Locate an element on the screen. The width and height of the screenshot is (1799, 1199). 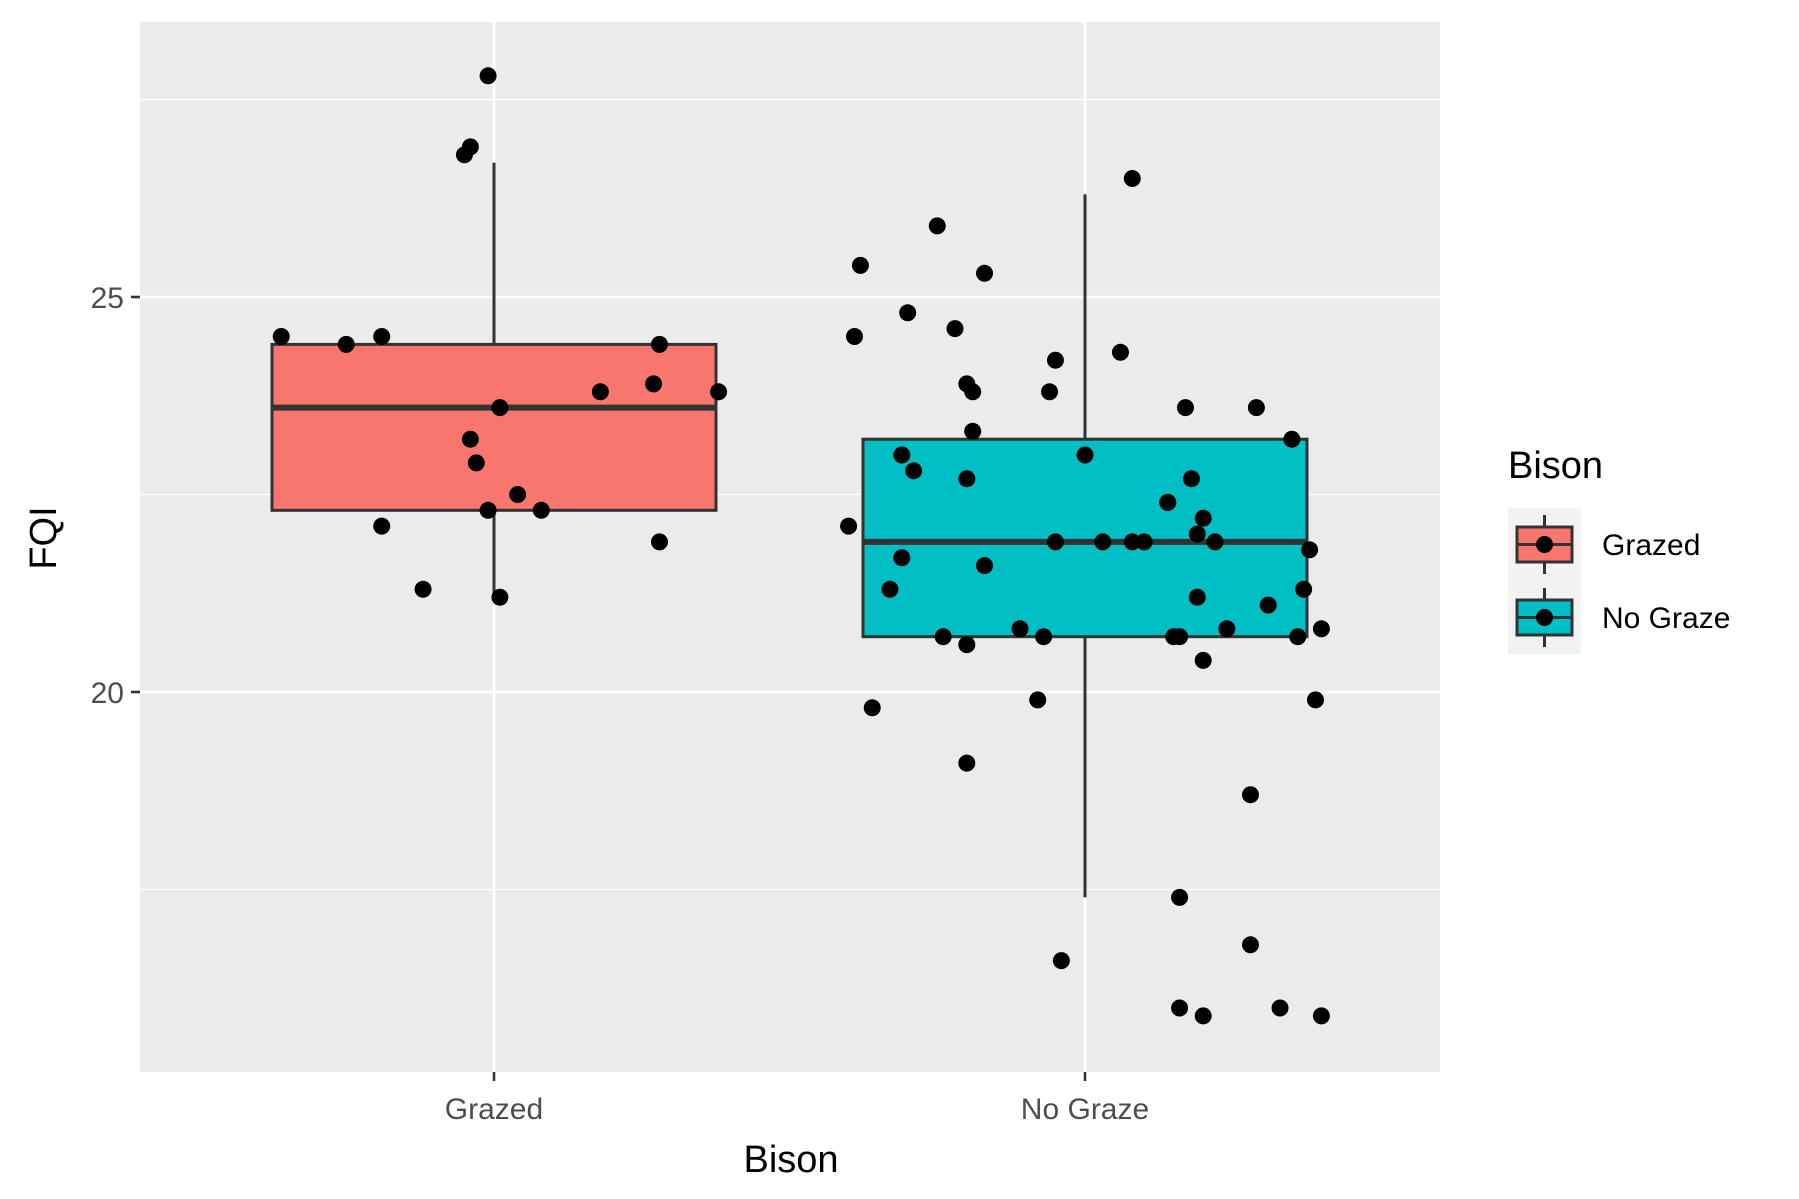
legend-entry-1: Grazed is located at coordinates (1604, 544).